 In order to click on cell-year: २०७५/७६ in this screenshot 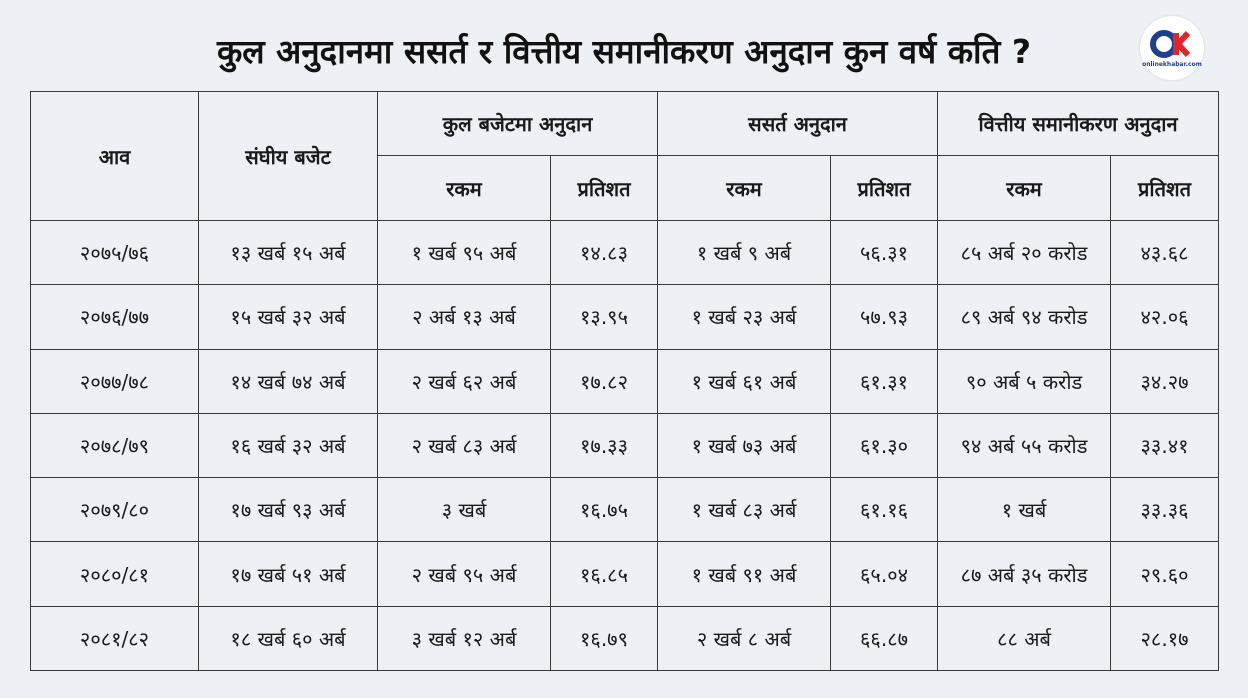, I will do `click(114, 252)`.